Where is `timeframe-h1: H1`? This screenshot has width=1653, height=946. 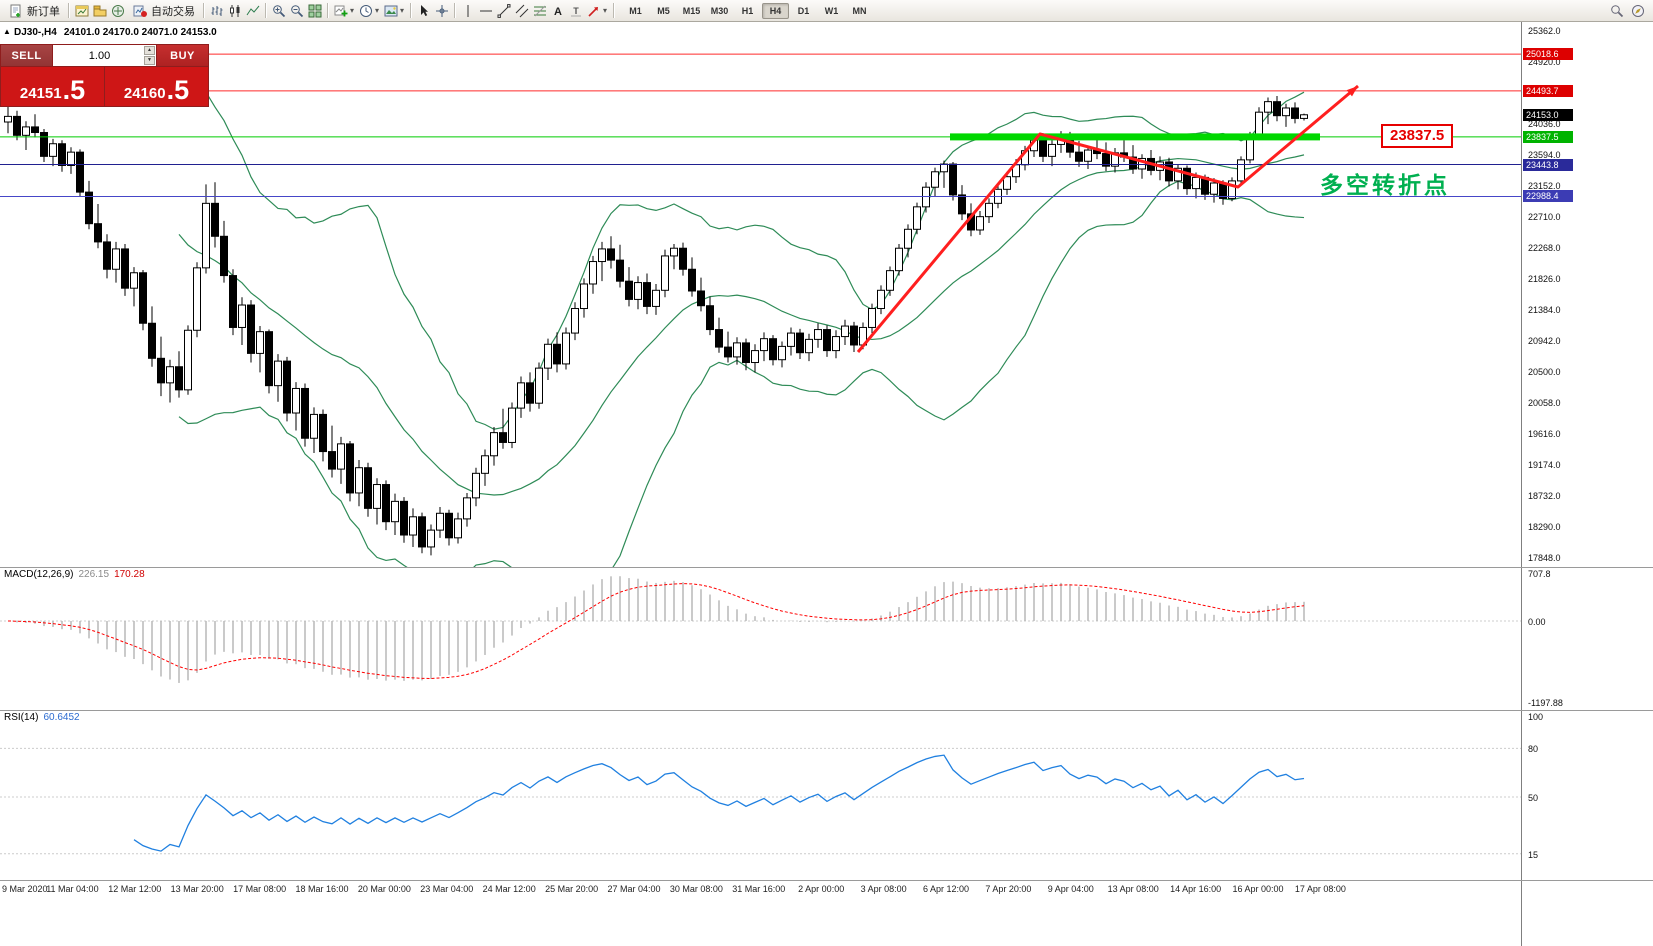 timeframe-h1: H1 is located at coordinates (747, 10).